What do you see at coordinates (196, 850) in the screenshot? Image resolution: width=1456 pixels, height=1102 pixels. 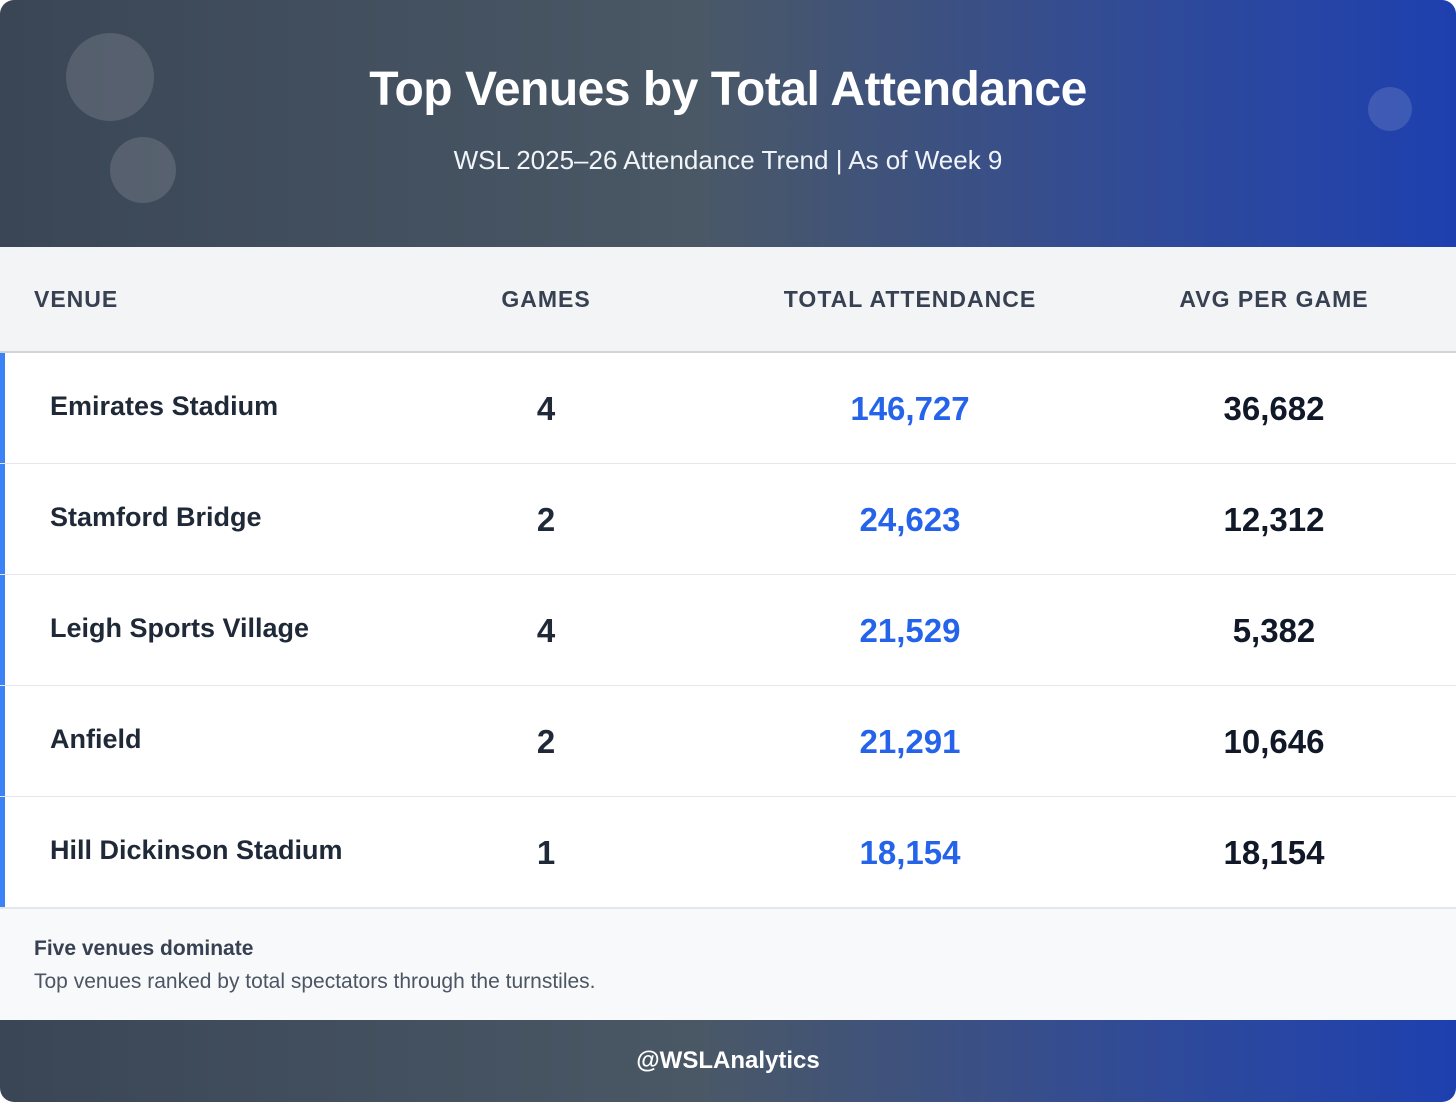 I see `venue-cell: Hill Dickinson Stadium` at bounding box center [196, 850].